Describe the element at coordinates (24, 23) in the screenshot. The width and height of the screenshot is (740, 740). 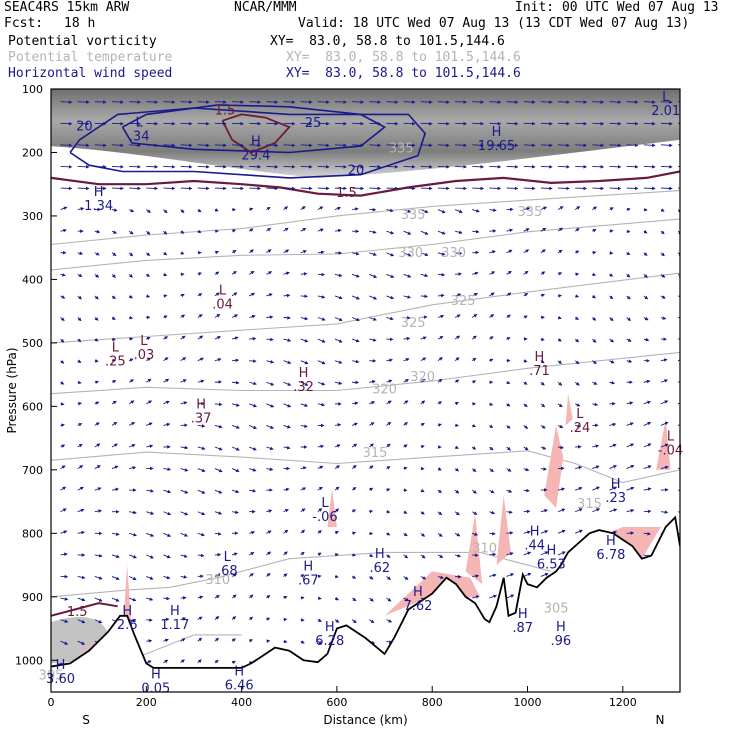
I see `fcst-label: Fcst:` at that location.